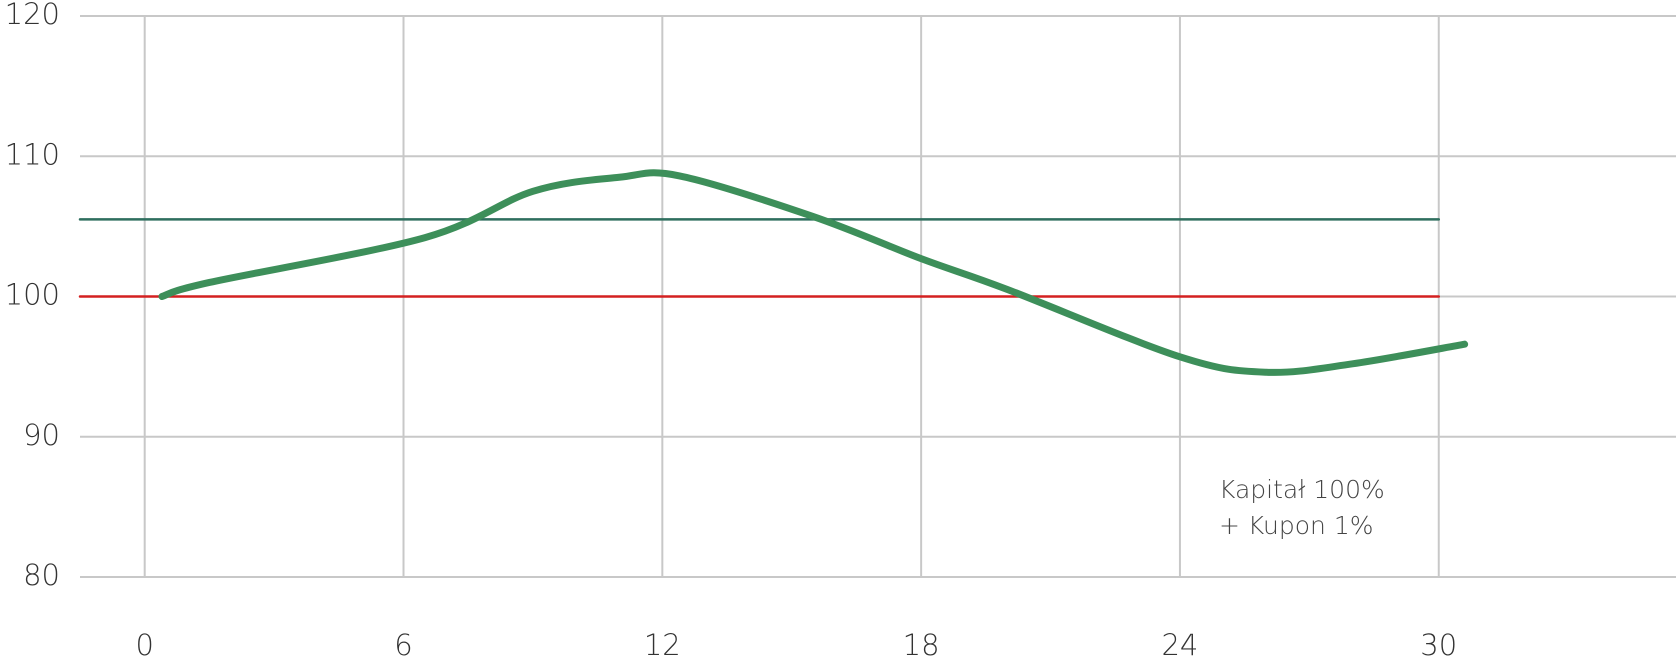 The height and width of the screenshot is (659, 1676). What do you see at coordinates (921, 643) in the screenshot?
I see `x-tick-label: 18` at bounding box center [921, 643].